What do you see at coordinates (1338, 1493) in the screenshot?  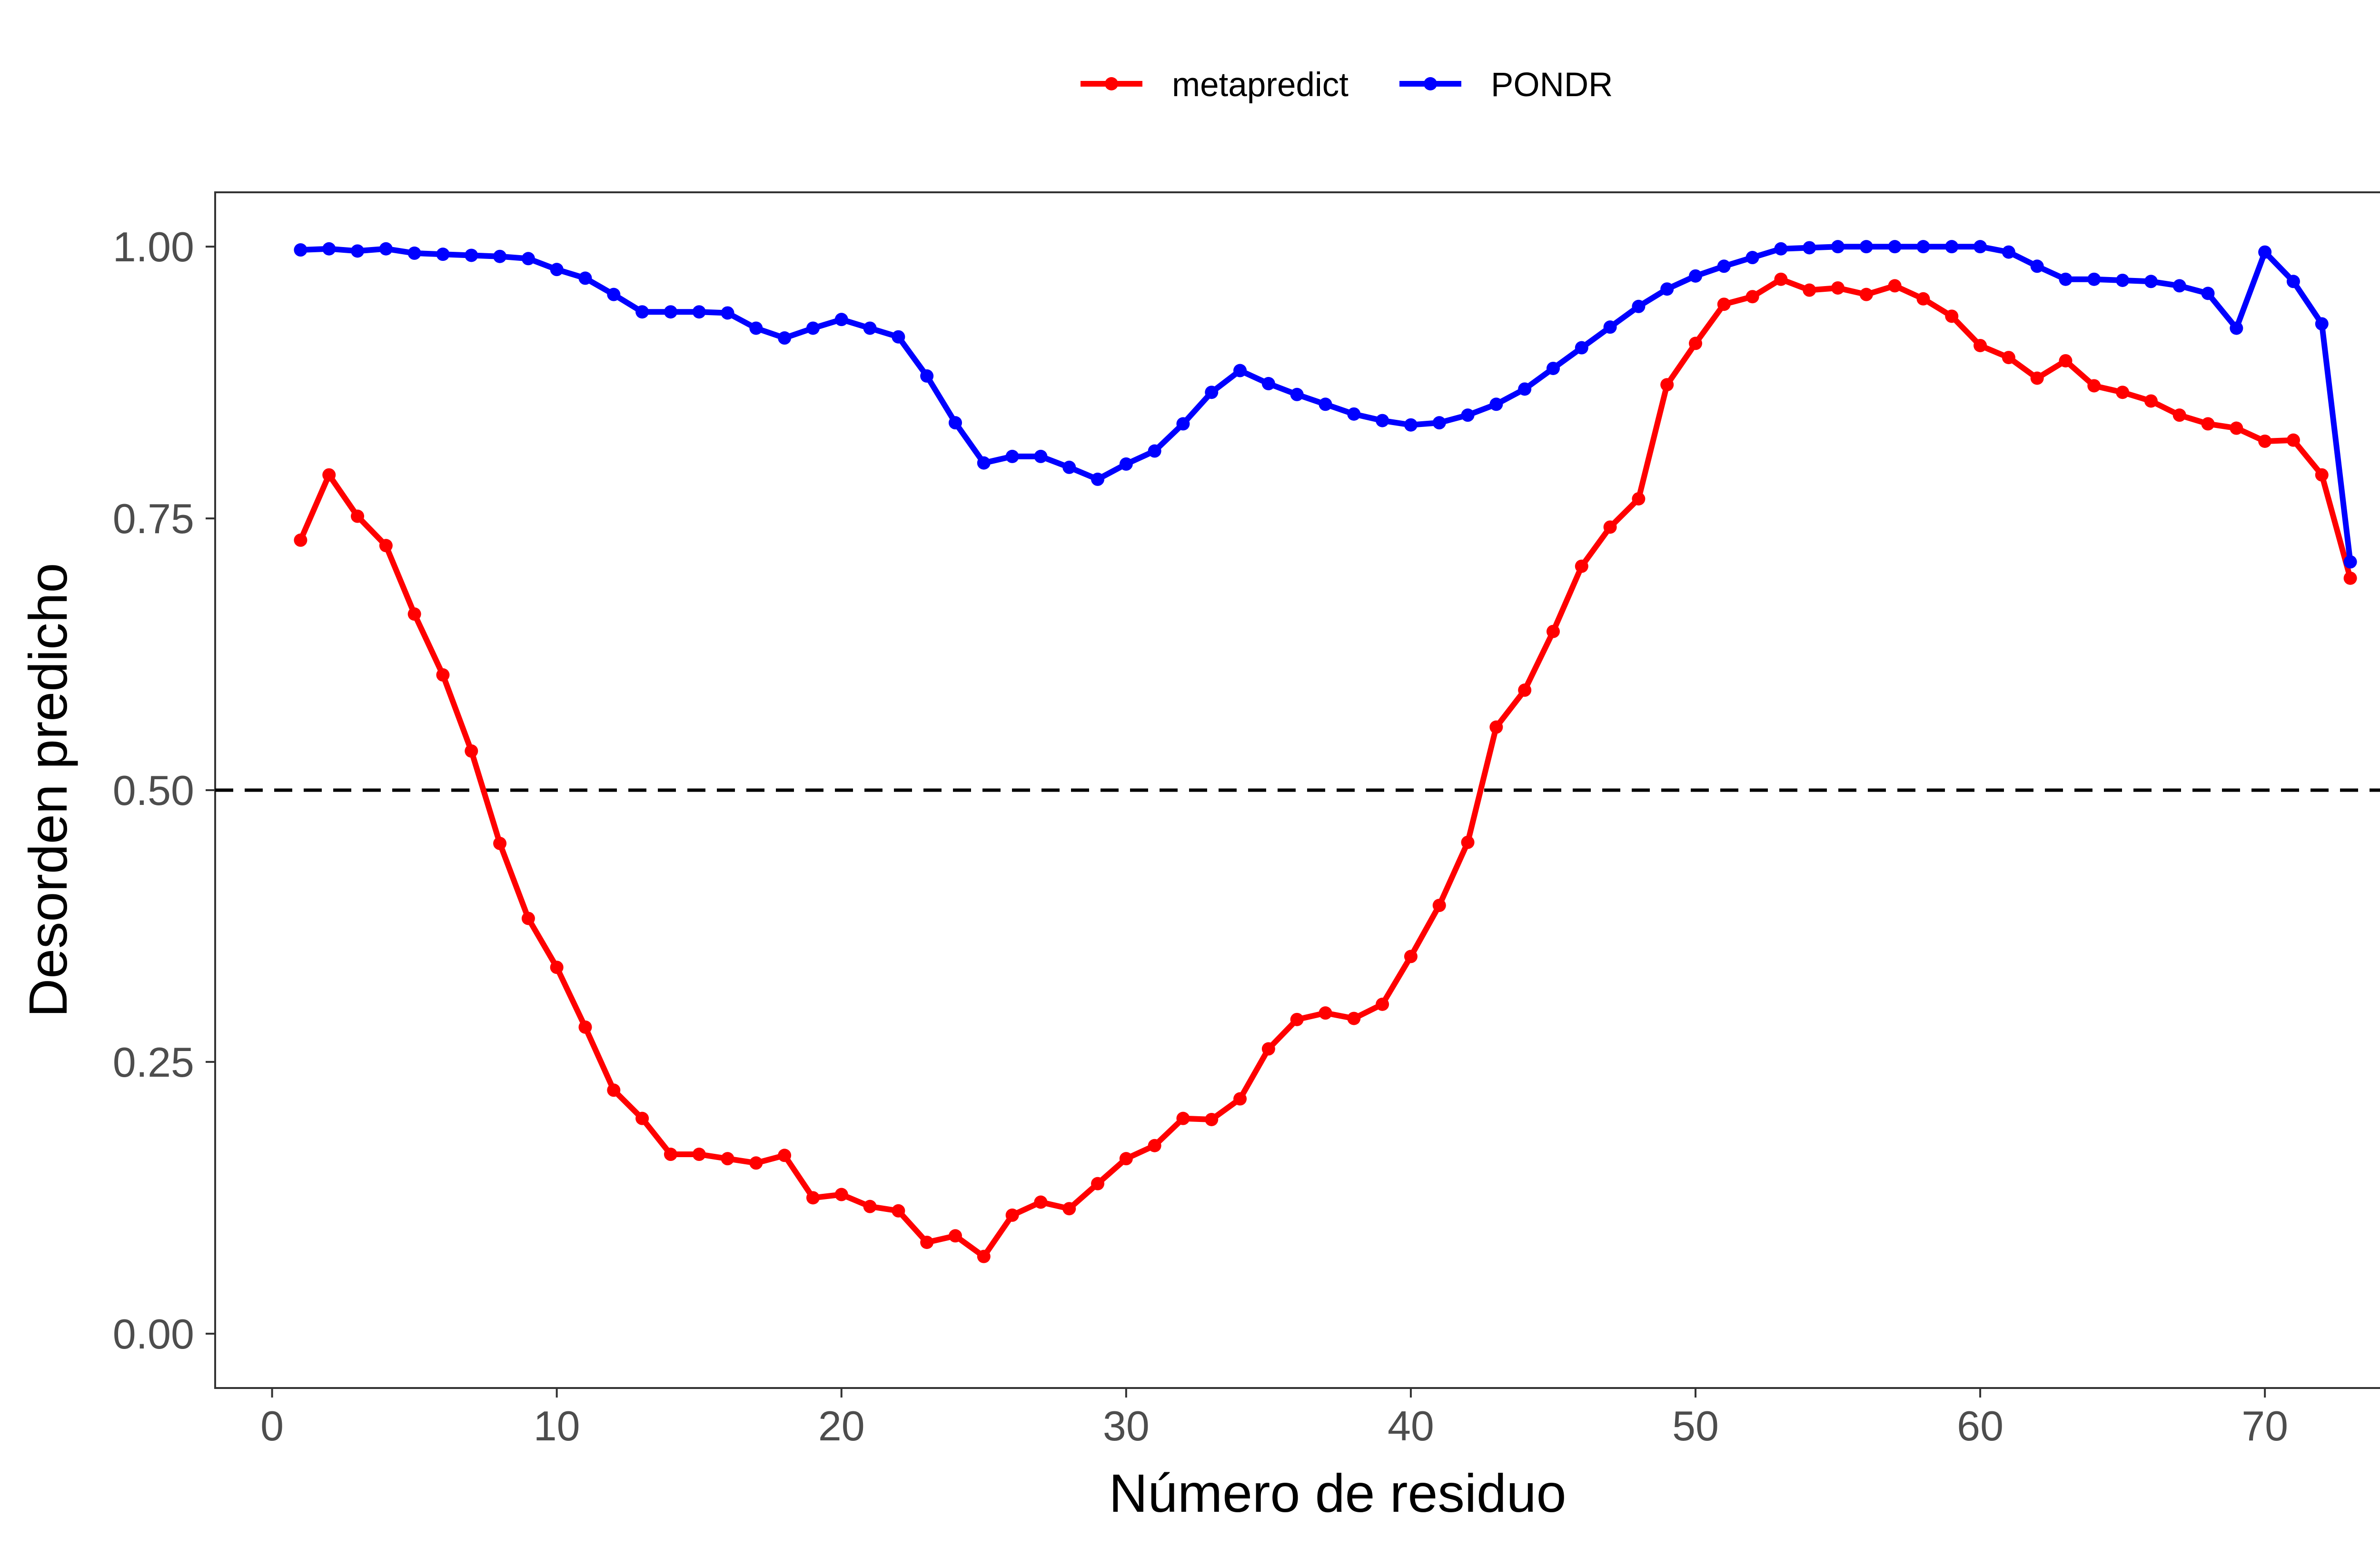 I see `x-axis-title: Número de residuo` at bounding box center [1338, 1493].